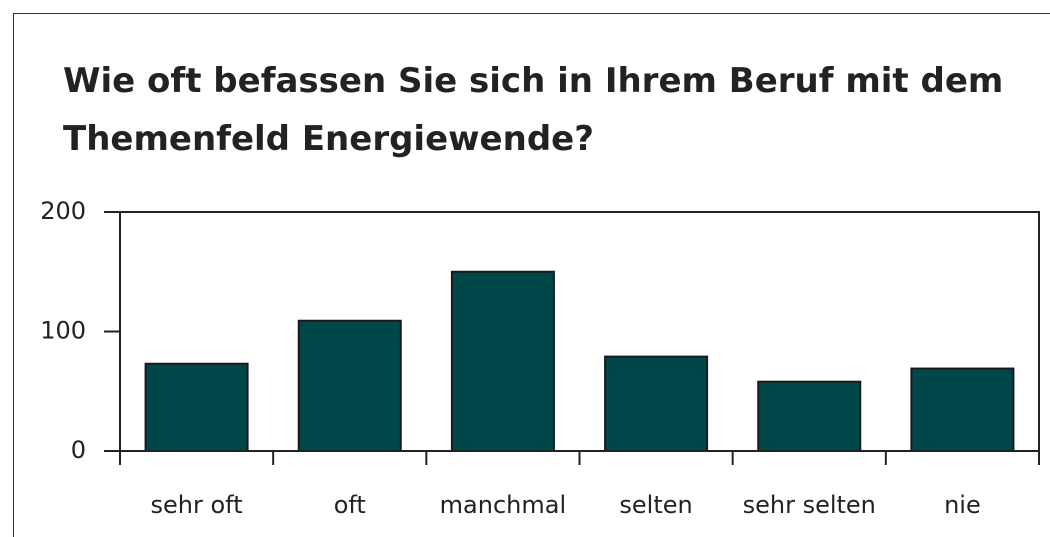  I want to click on x-tick-label: sehr selten, so click(809, 505).